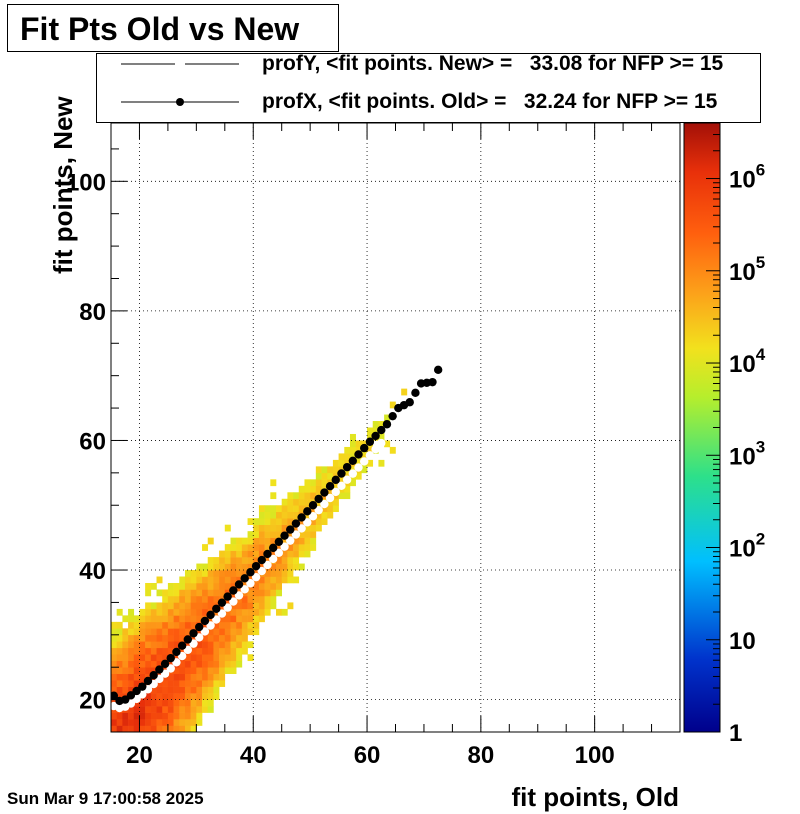  Describe the element at coordinates (747, 177) in the screenshot. I see `colorbar-label: 10⁶` at that location.